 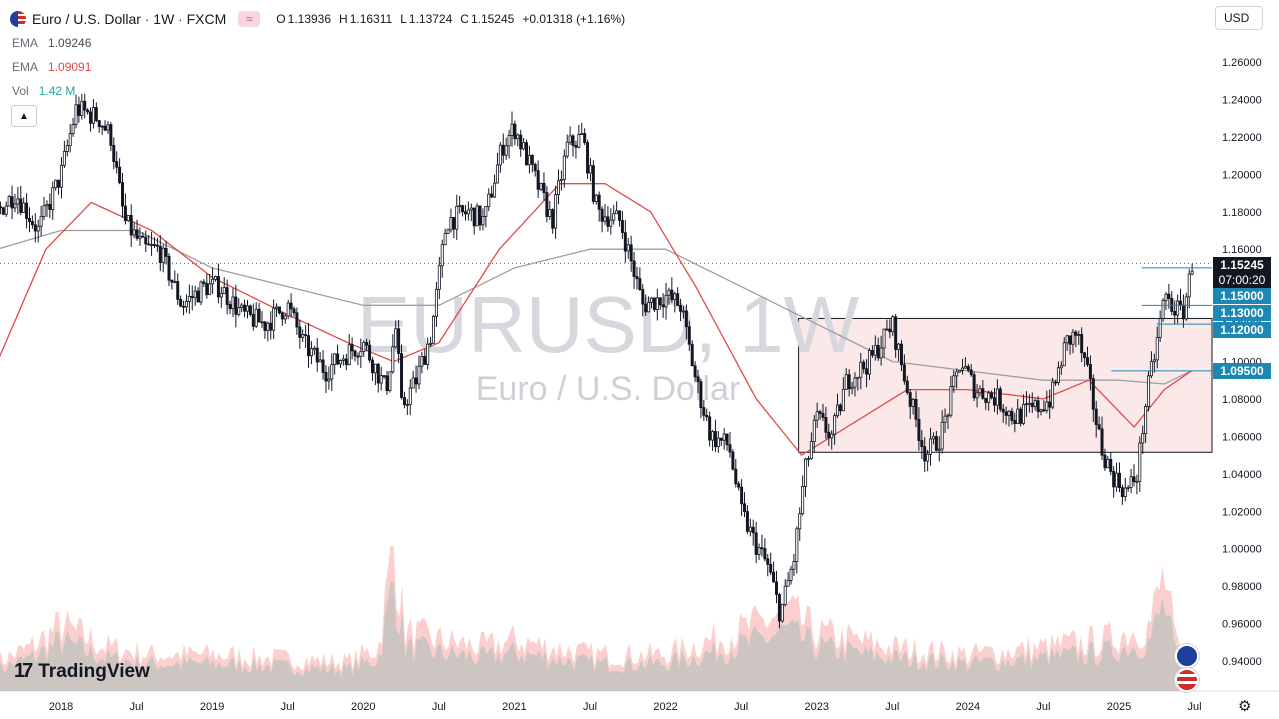 What do you see at coordinates (1242, 400) in the screenshot?
I see `y-tick-label: 1.08000` at bounding box center [1242, 400].